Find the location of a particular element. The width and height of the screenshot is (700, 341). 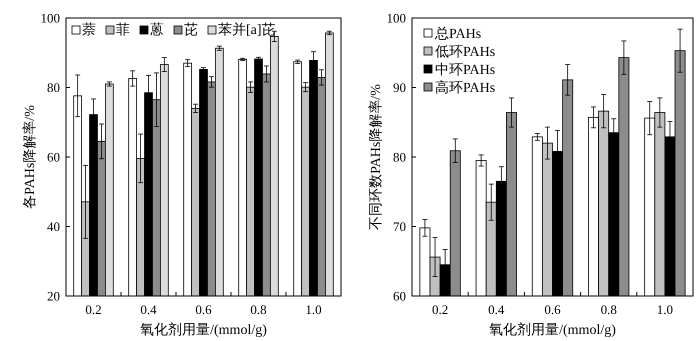

y-tick-label: 90 is located at coordinates (399, 88).